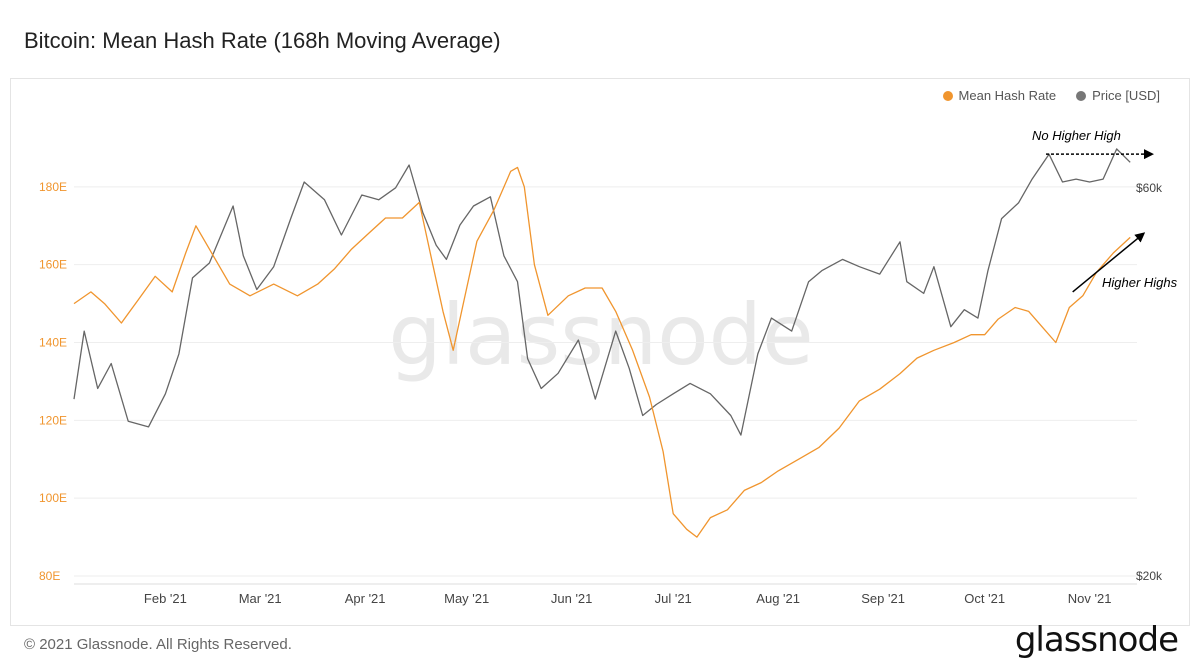 The image size is (1200, 669). What do you see at coordinates (600, 335) in the screenshot?
I see `watermark: glassnode` at bounding box center [600, 335].